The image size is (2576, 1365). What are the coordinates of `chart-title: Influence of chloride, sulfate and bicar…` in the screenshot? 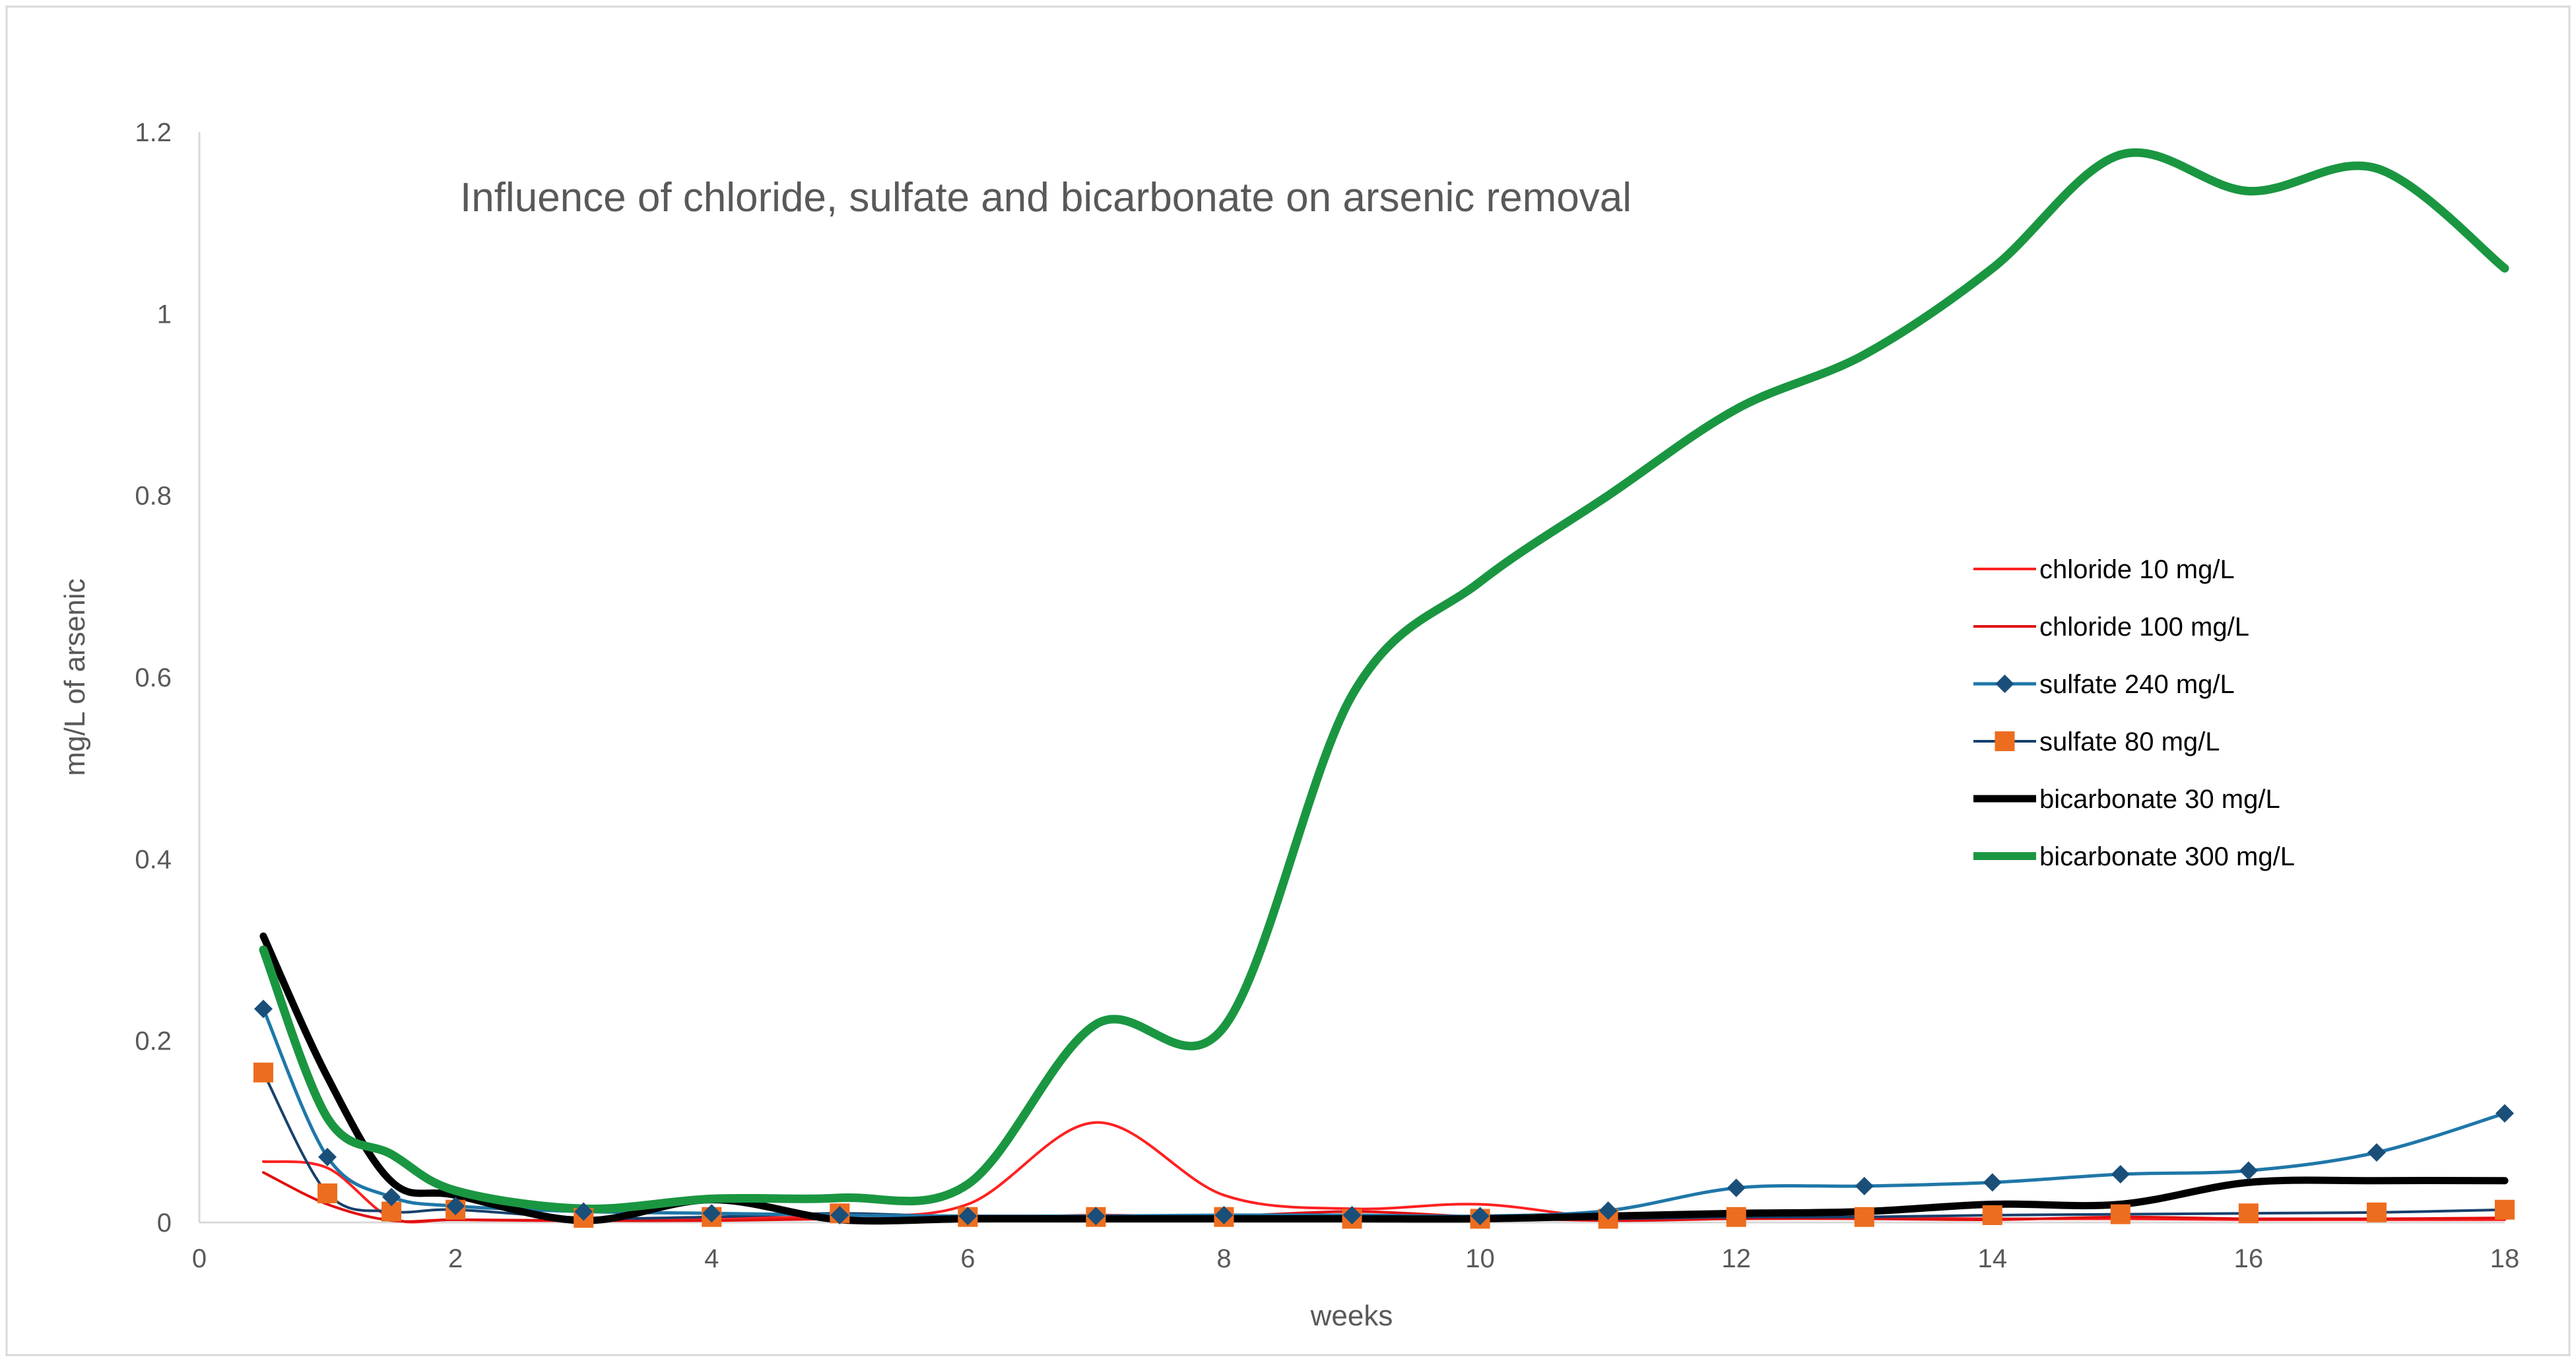 It's located at (1046, 197).